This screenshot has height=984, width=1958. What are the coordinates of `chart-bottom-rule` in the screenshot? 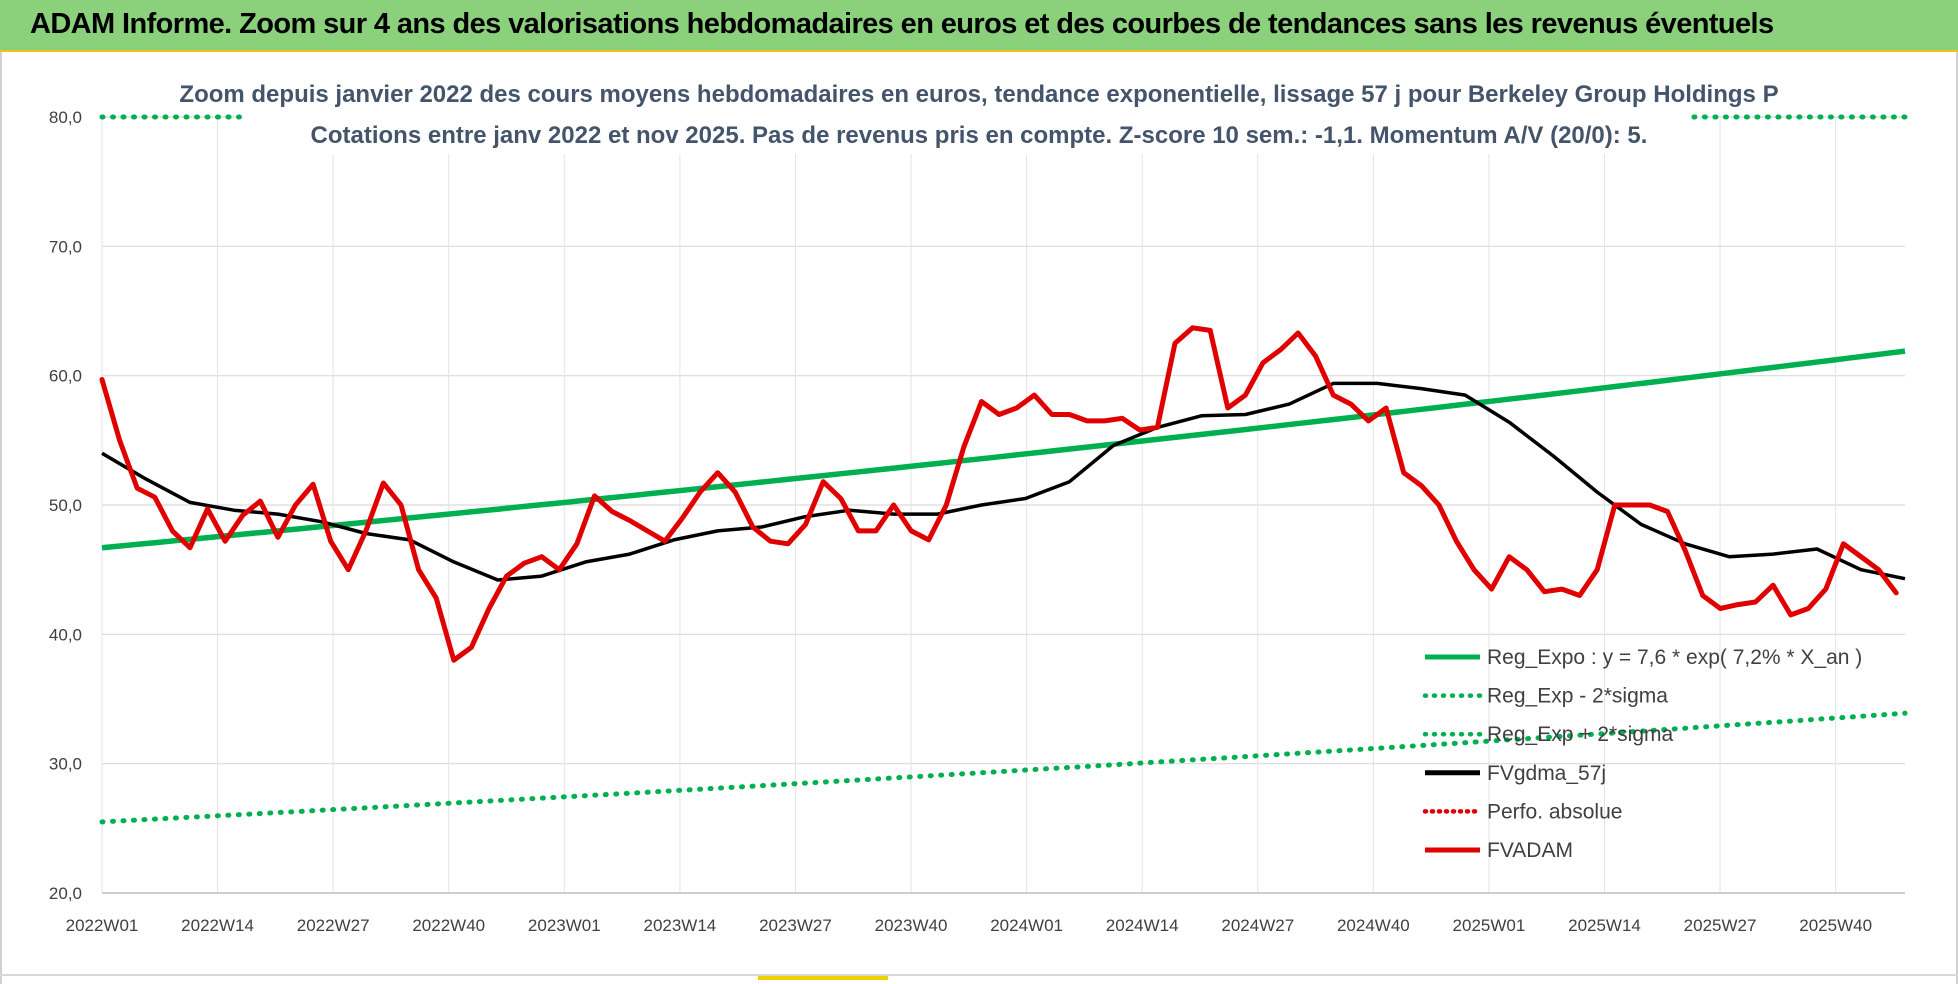 It's located at (979, 975).